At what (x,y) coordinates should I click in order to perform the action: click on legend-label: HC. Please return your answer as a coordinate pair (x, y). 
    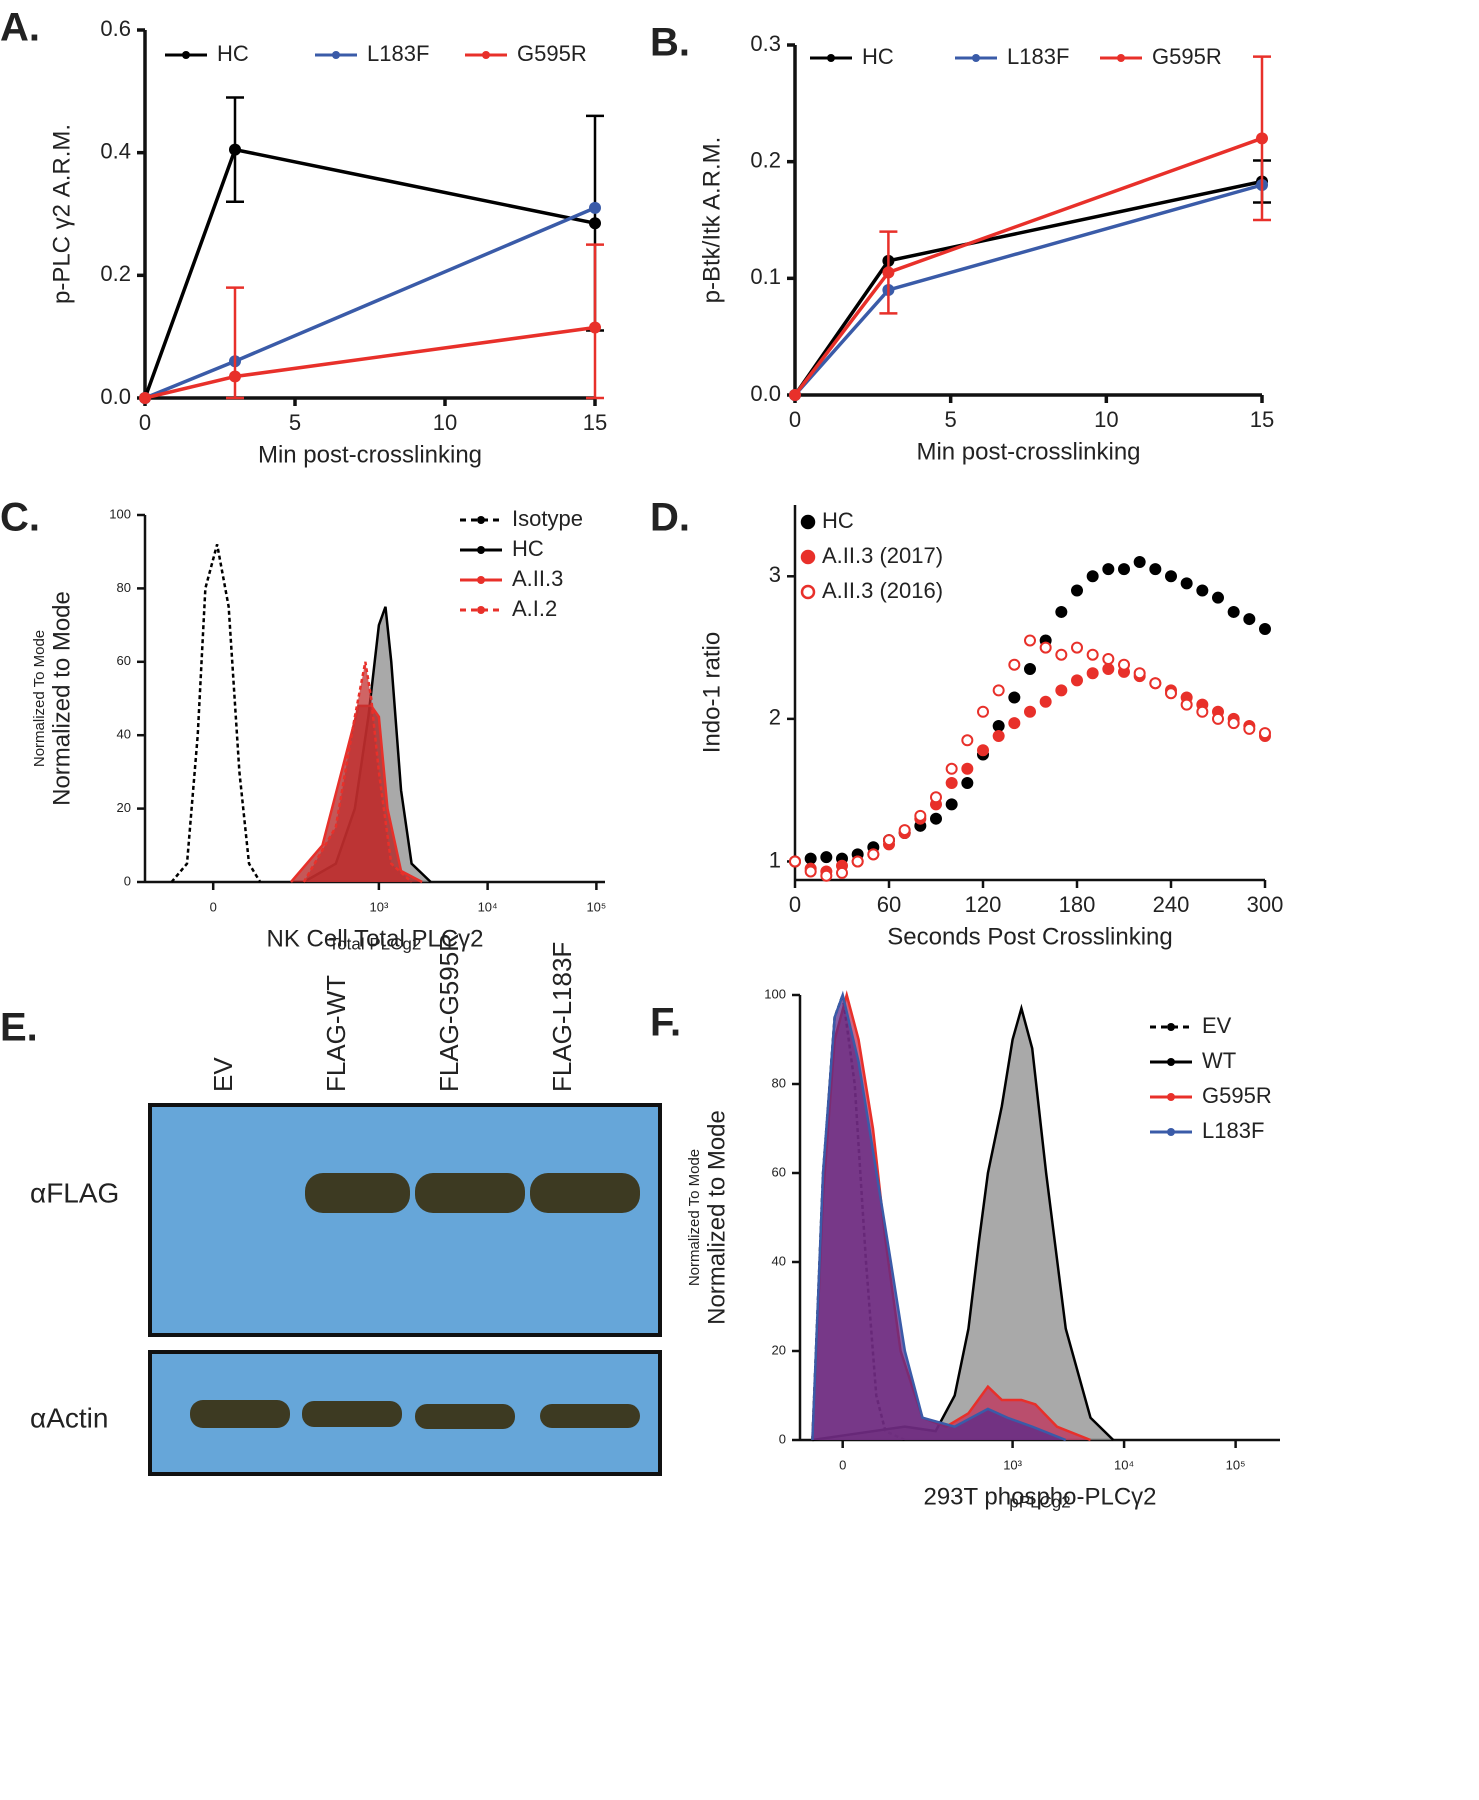
    Looking at the image, I should click on (838, 520).